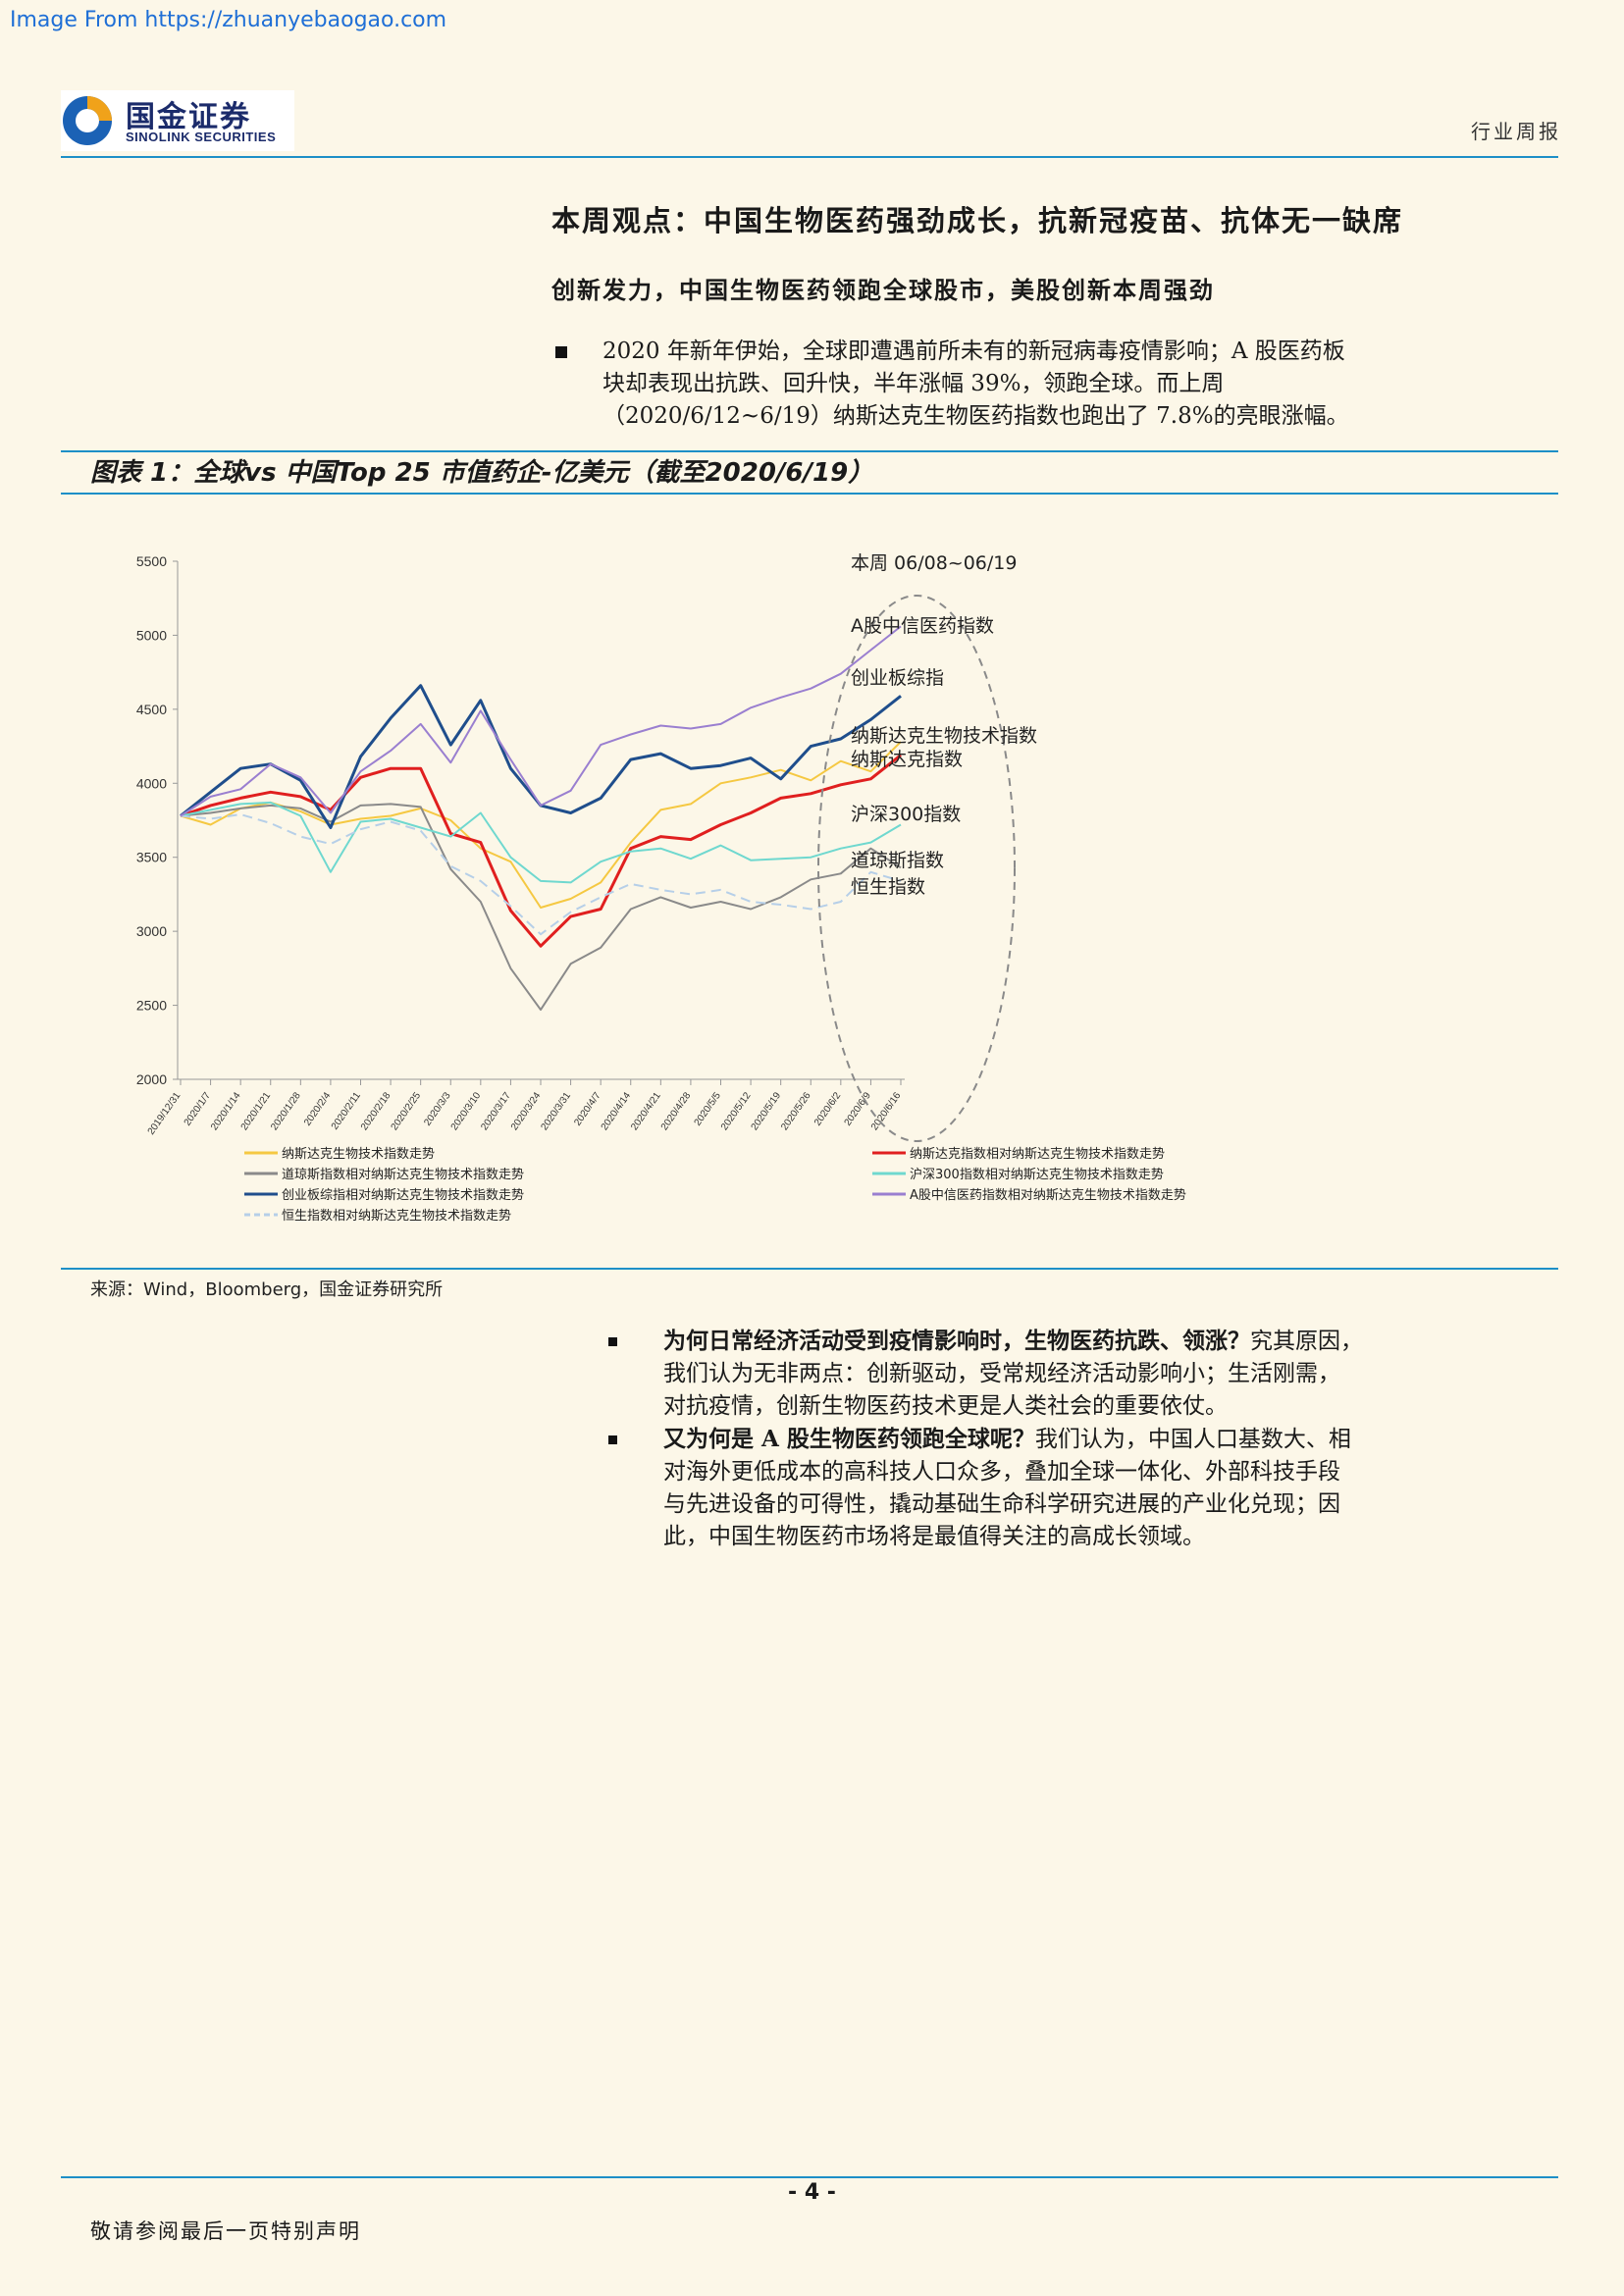 Image resolution: width=1624 pixels, height=2296 pixels. I want to click on legend-label: 纳斯达克指数相对纳斯达克生物技术指数走势, so click(1037, 1154).